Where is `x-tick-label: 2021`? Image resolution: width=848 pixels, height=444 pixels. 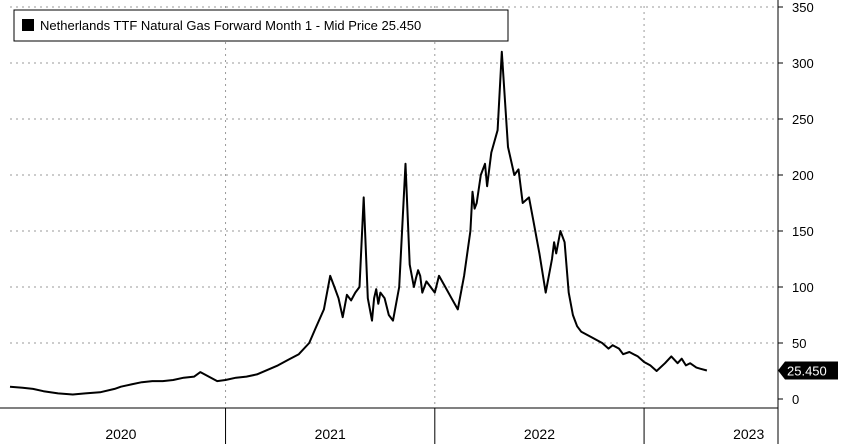 x-tick-label: 2021 is located at coordinates (330, 434).